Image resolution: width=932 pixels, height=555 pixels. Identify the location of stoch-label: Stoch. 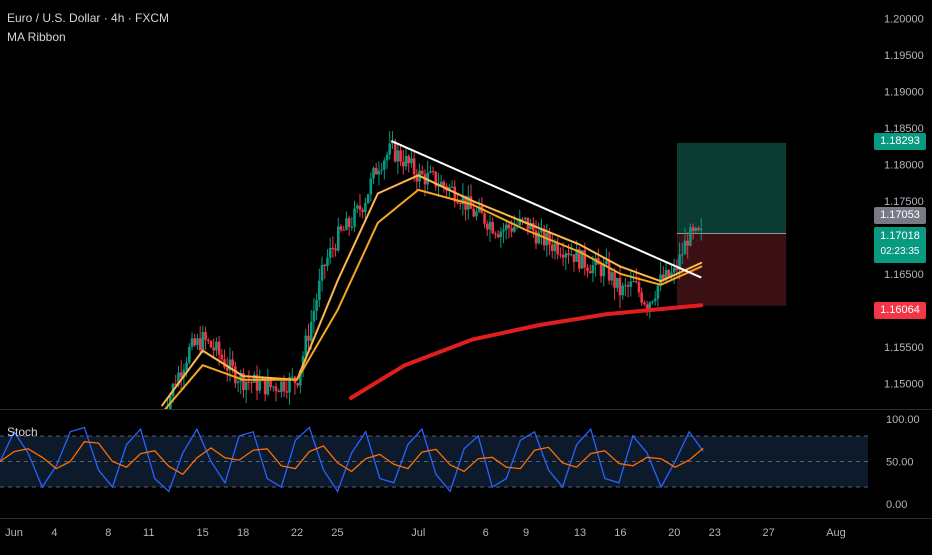
(22, 432).